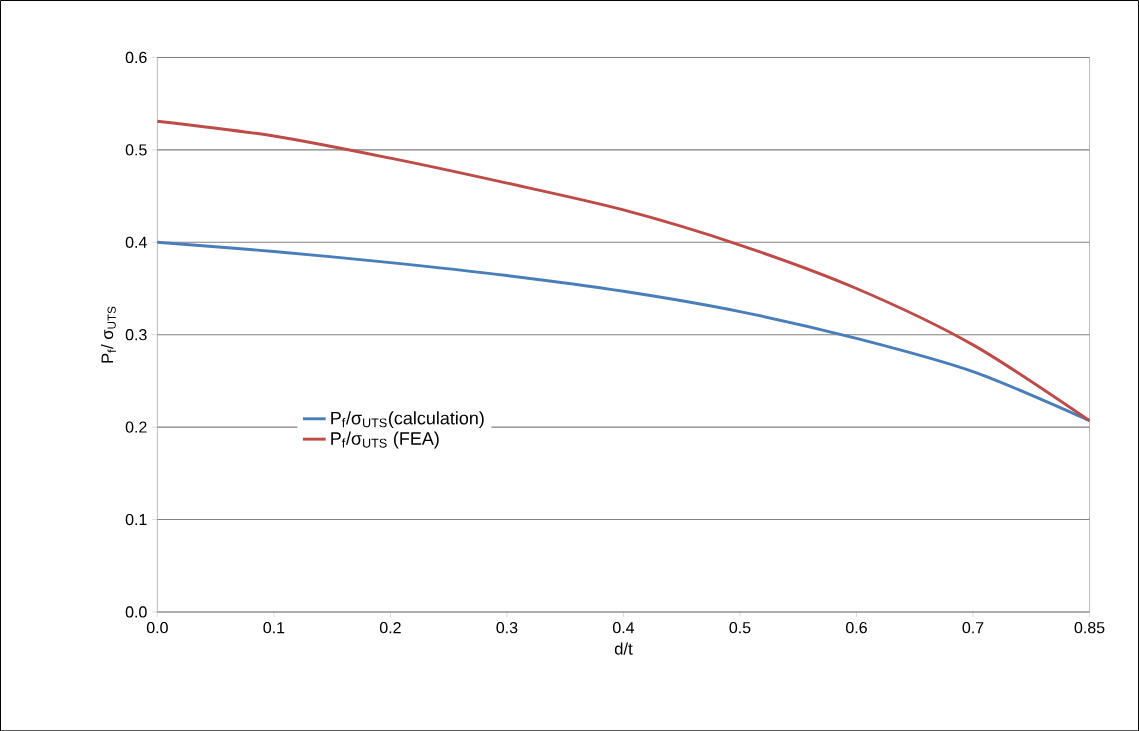 The width and height of the screenshot is (1139, 731). What do you see at coordinates (507, 627) in the screenshot?
I see `x-tick-label: 0.3` at bounding box center [507, 627].